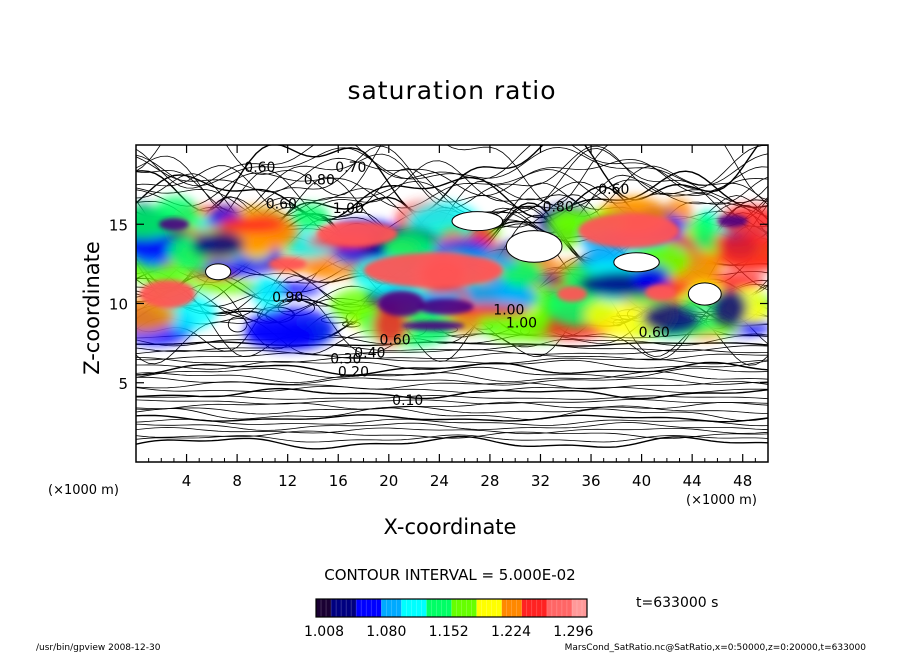 This screenshot has height=654, width=904. Describe the element at coordinates (287, 481) in the screenshot. I see `x-tick-label: 12` at that location.